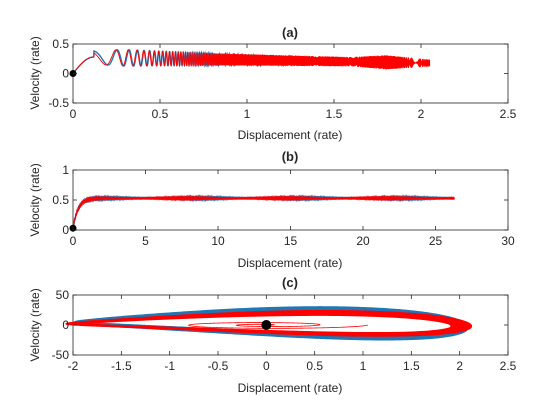 This screenshot has height=420, width=560. Describe the element at coordinates (508, 241) in the screenshot. I see `panel-b-xtick-label: 30` at that location.